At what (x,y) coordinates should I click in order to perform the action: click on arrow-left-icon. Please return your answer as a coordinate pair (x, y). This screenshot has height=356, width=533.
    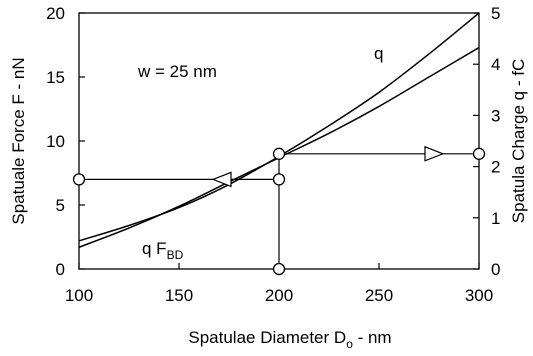
    Looking at the image, I should click on (221, 179).